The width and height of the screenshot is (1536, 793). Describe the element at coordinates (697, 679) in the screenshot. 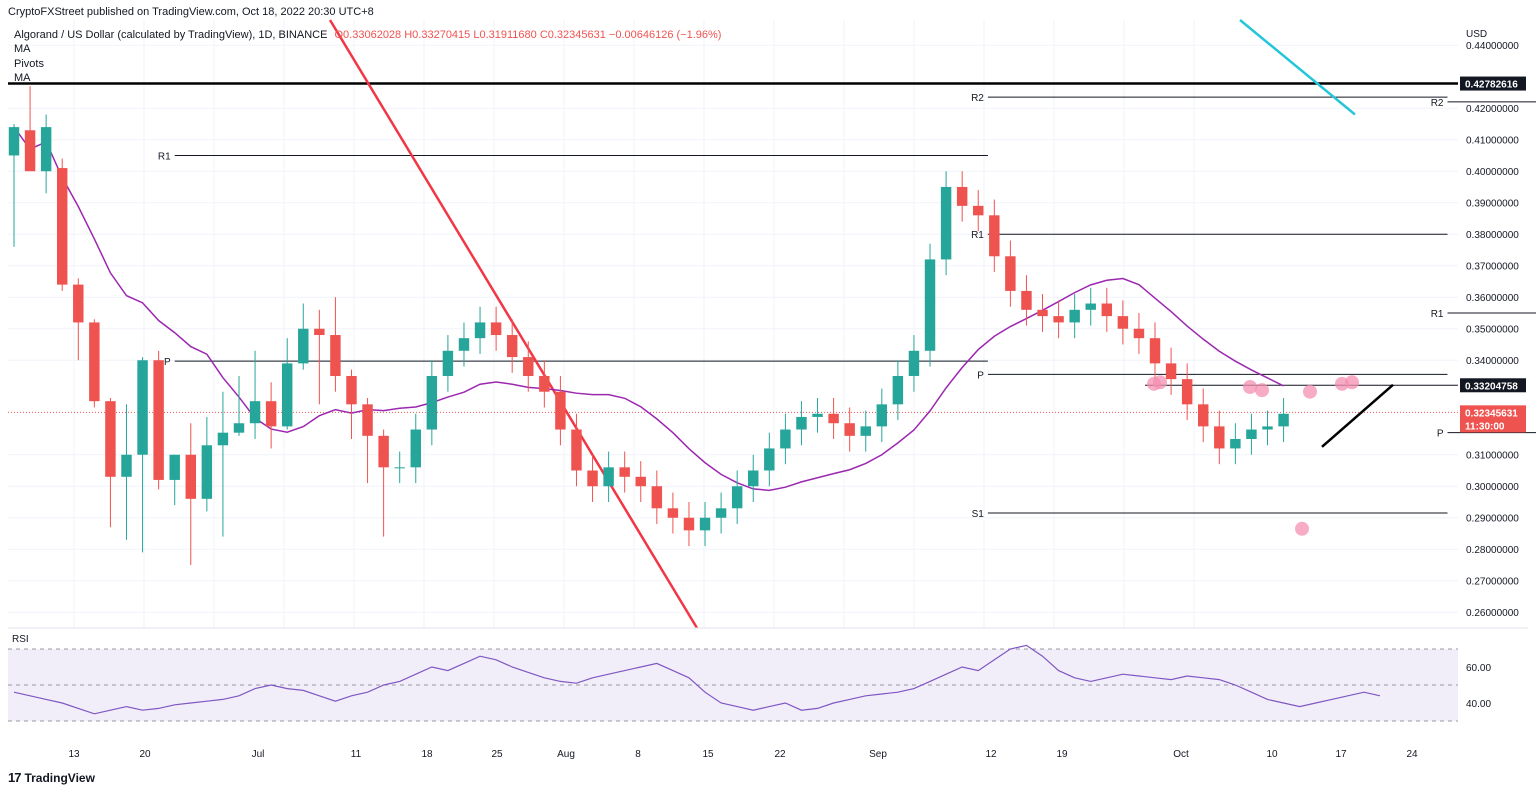

I see `rsi-line` at that location.